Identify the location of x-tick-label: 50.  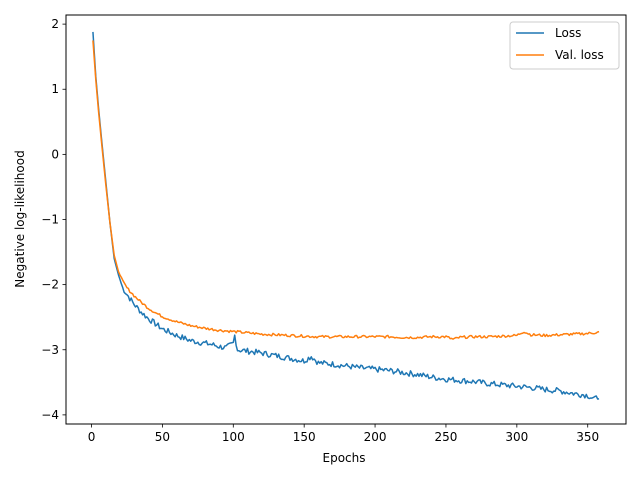
(162, 437).